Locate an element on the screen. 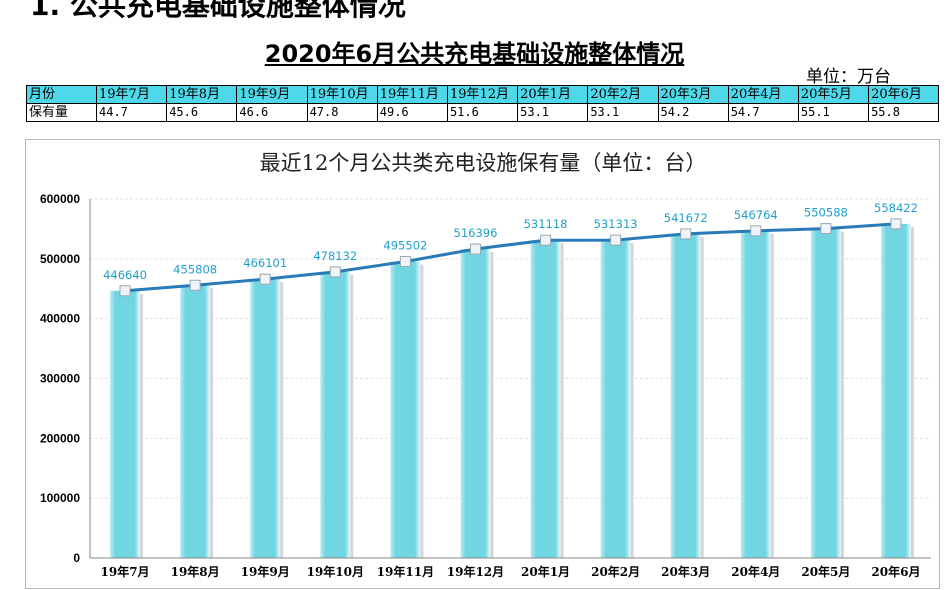 Image resolution: width=949 pixels, height=590 pixels. x-tick-label: 19年10月 is located at coordinates (335, 571).